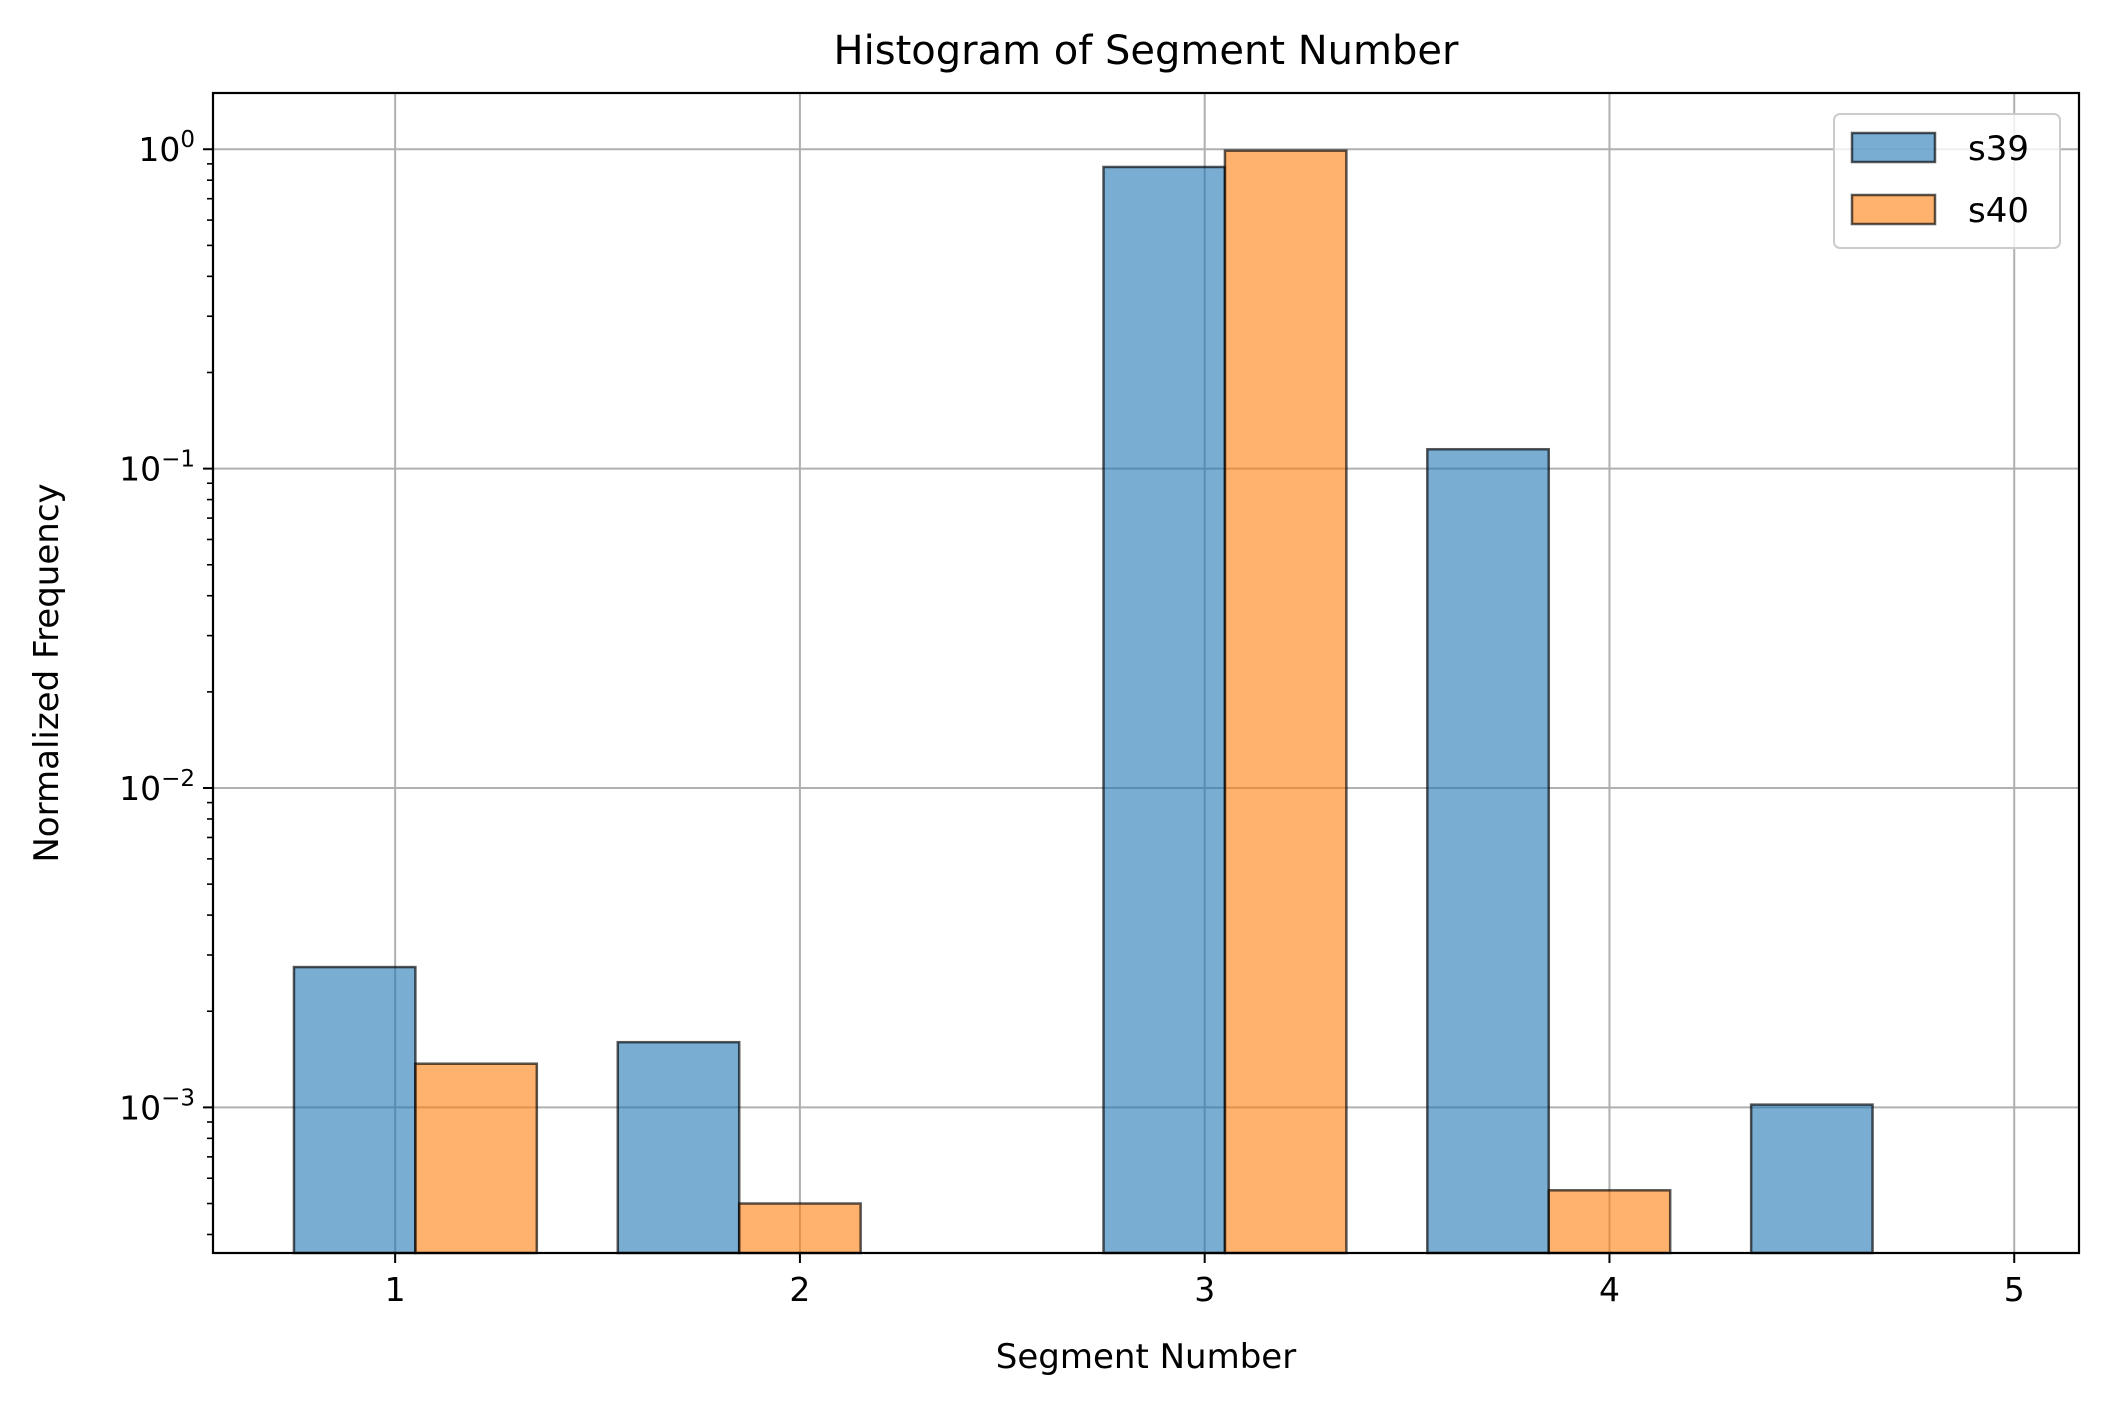 This screenshot has width=2101, height=1403. What do you see at coordinates (1947, 181) in the screenshot?
I see `legend: s39 s40` at bounding box center [1947, 181].